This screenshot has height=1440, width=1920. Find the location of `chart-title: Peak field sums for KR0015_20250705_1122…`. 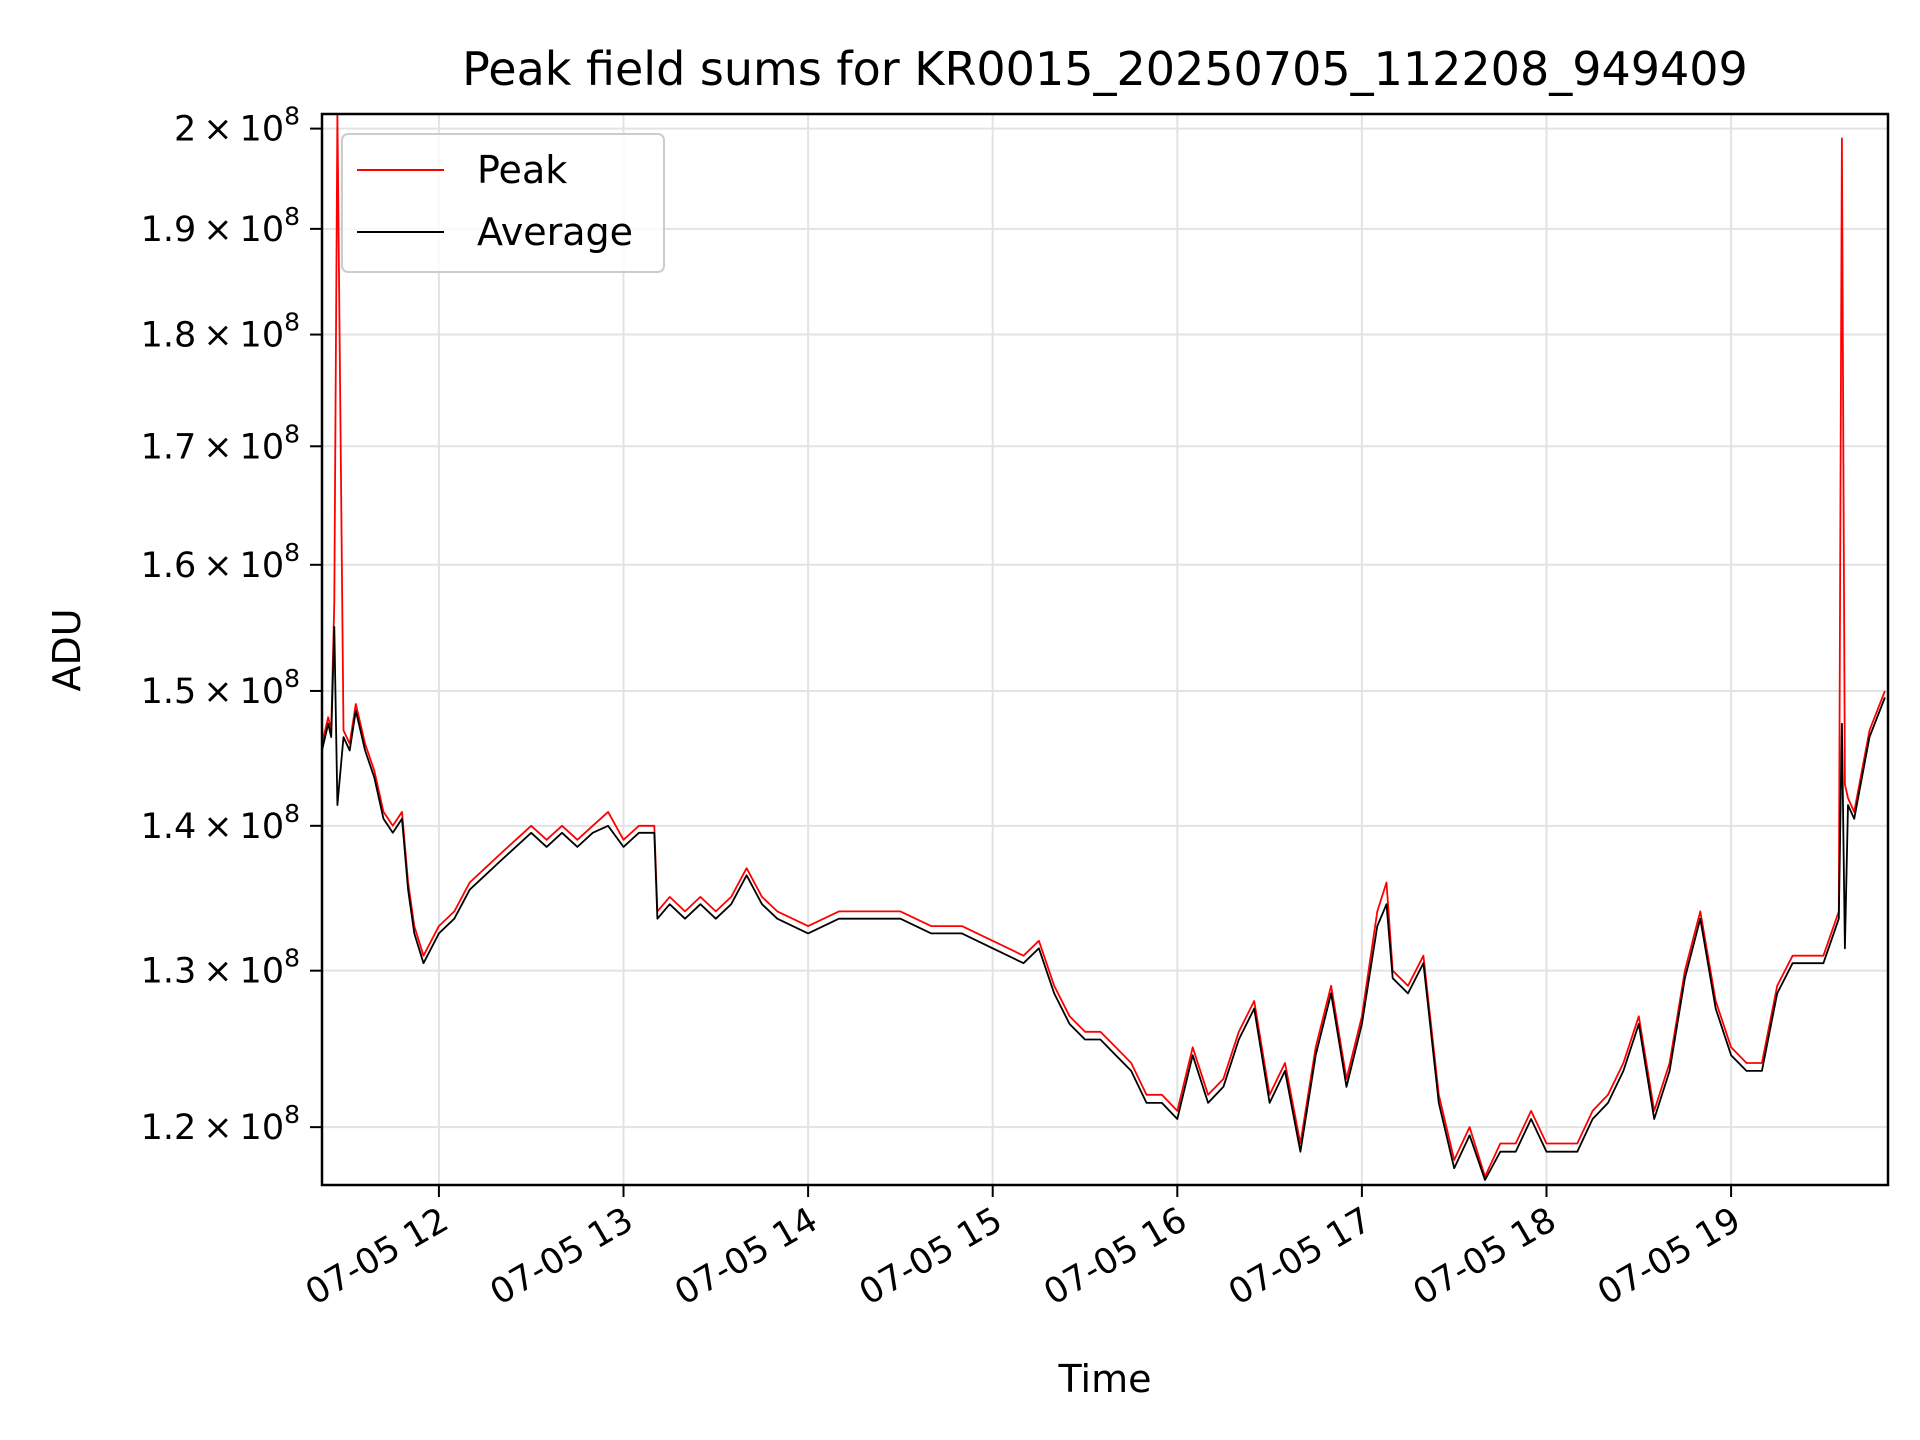

chart-title: Peak field sums for KR0015_20250705_1122… is located at coordinates (1105, 69).